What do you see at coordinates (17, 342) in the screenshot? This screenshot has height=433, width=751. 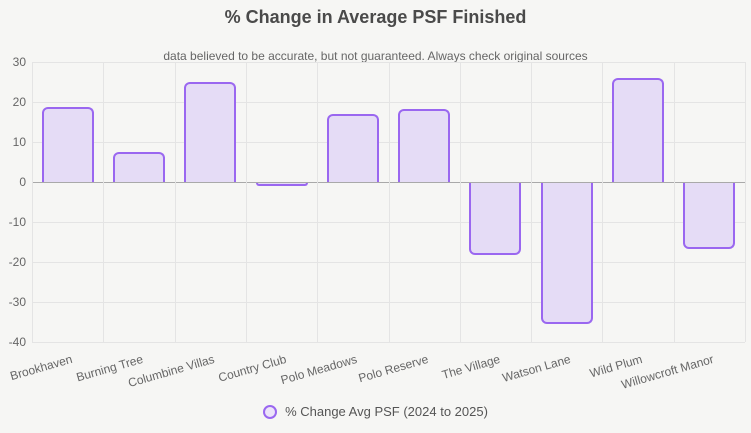 I see `y-tick-label: -40` at bounding box center [17, 342].